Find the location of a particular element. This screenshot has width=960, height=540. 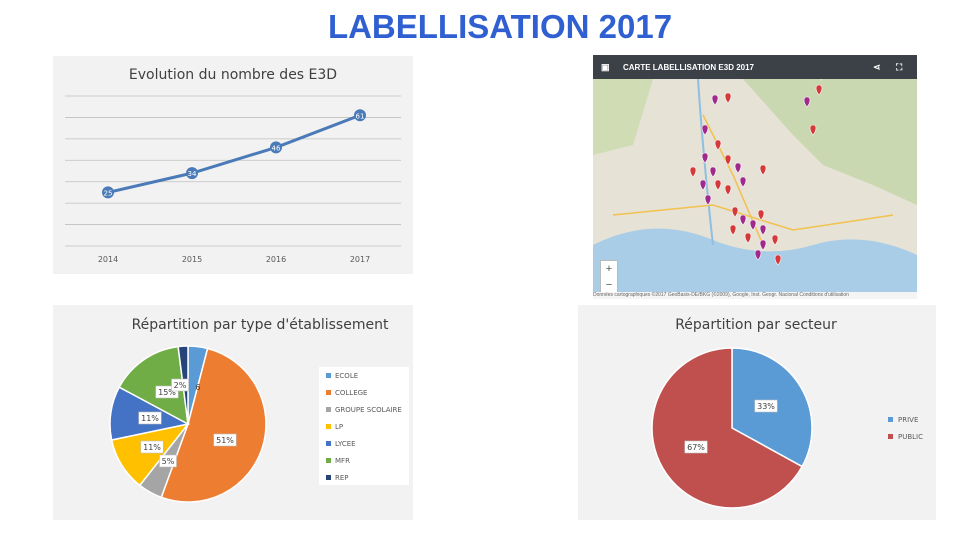

data-label: 34 is located at coordinates (192, 174).